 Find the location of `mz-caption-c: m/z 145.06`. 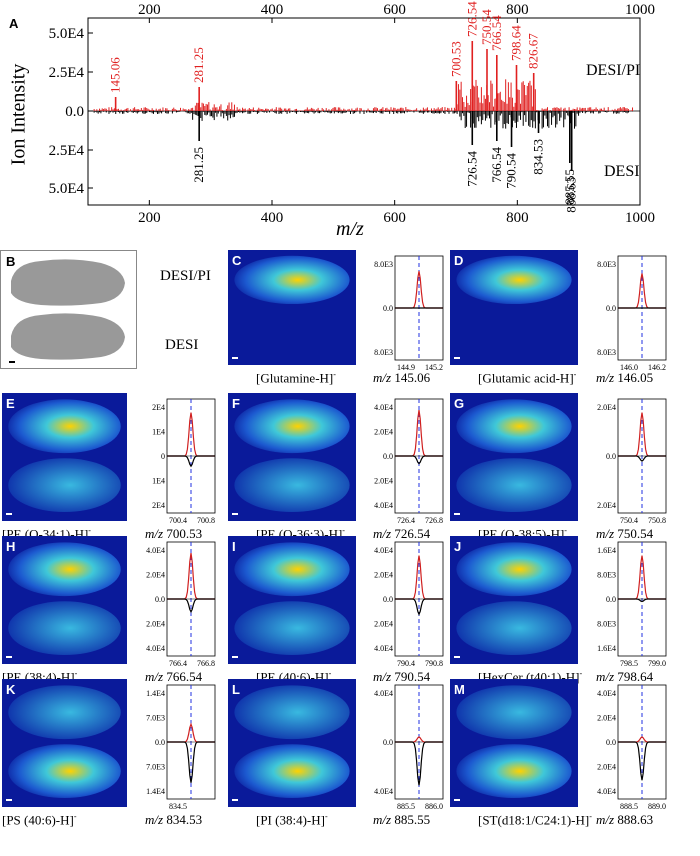

mz-caption-c: m/z 145.06 is located at coordinates (401, 378).